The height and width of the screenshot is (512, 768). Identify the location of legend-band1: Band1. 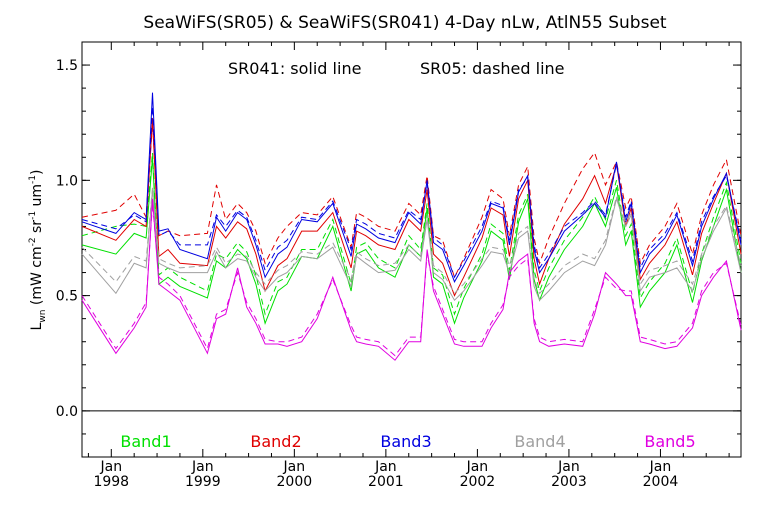
(145, 441).